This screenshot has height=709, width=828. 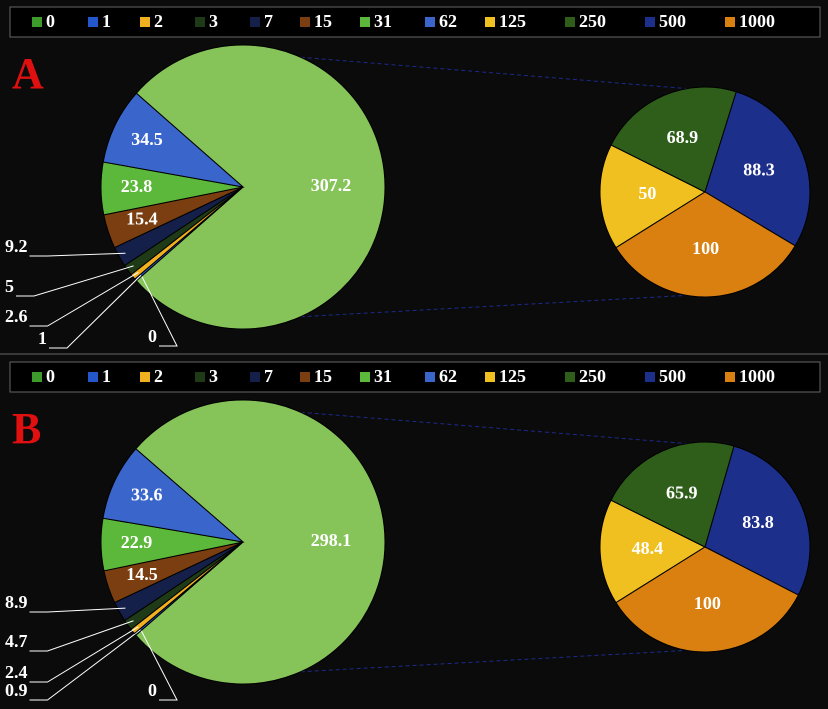 What do you see at coordinates (16, 246) in the screenshot?
I see `slice-label: 9.2` at bounding box center [16, 246].